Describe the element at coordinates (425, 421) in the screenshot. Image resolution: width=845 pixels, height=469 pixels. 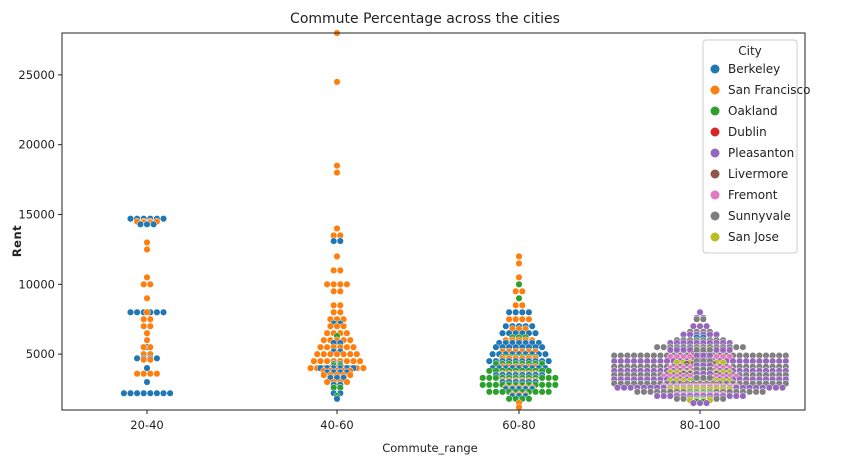
I see `x-axis: 20-40 40-60 60-80 80-100` at that location.